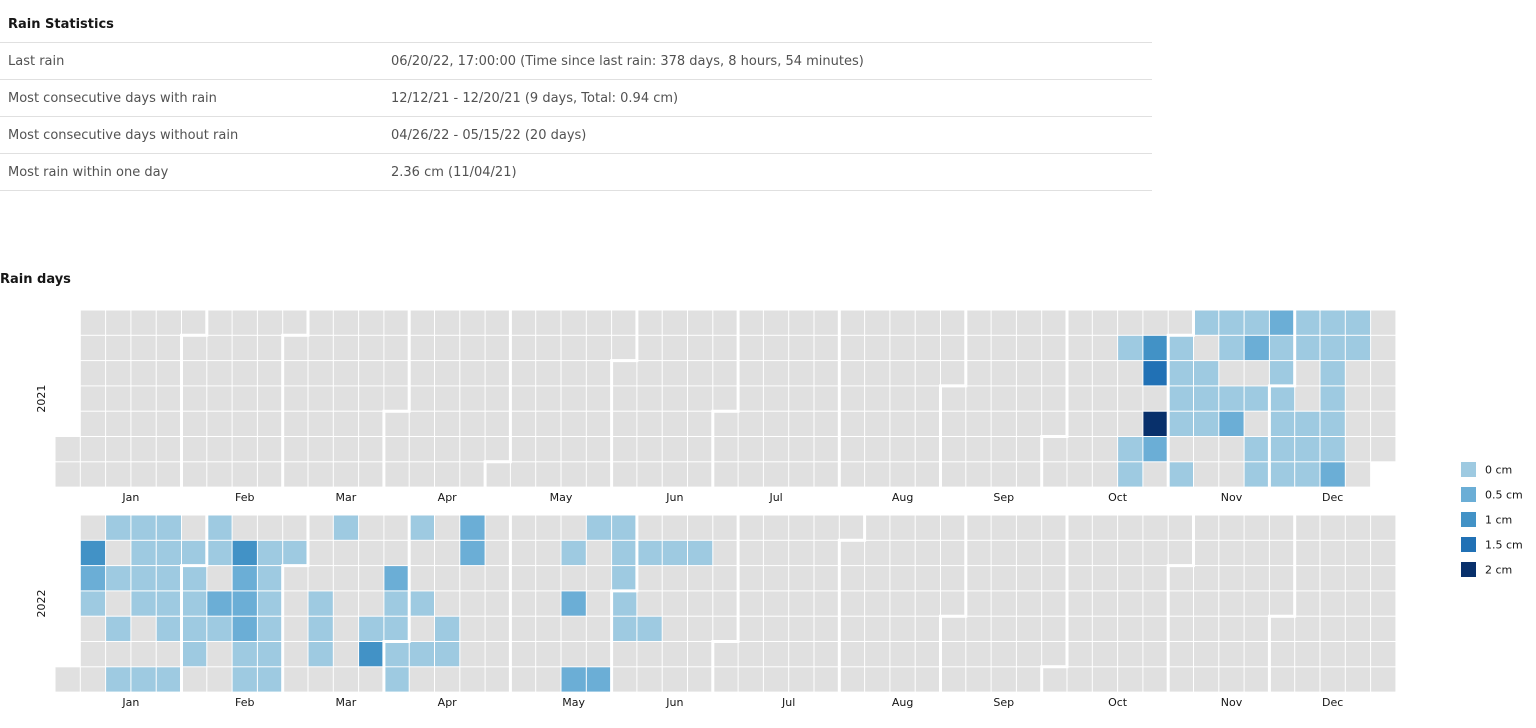 The image size is (1536, 728). I want to click on month-label: Sep, so click(1003, 497).